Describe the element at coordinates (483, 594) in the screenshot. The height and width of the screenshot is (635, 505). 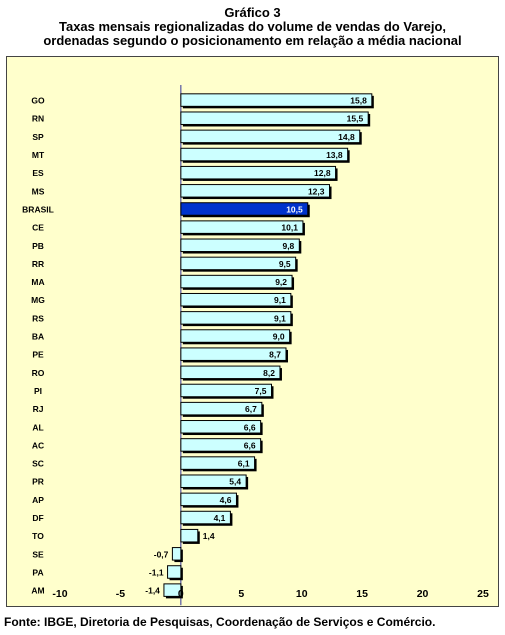
I see `x-tick-label: 25` at that location.